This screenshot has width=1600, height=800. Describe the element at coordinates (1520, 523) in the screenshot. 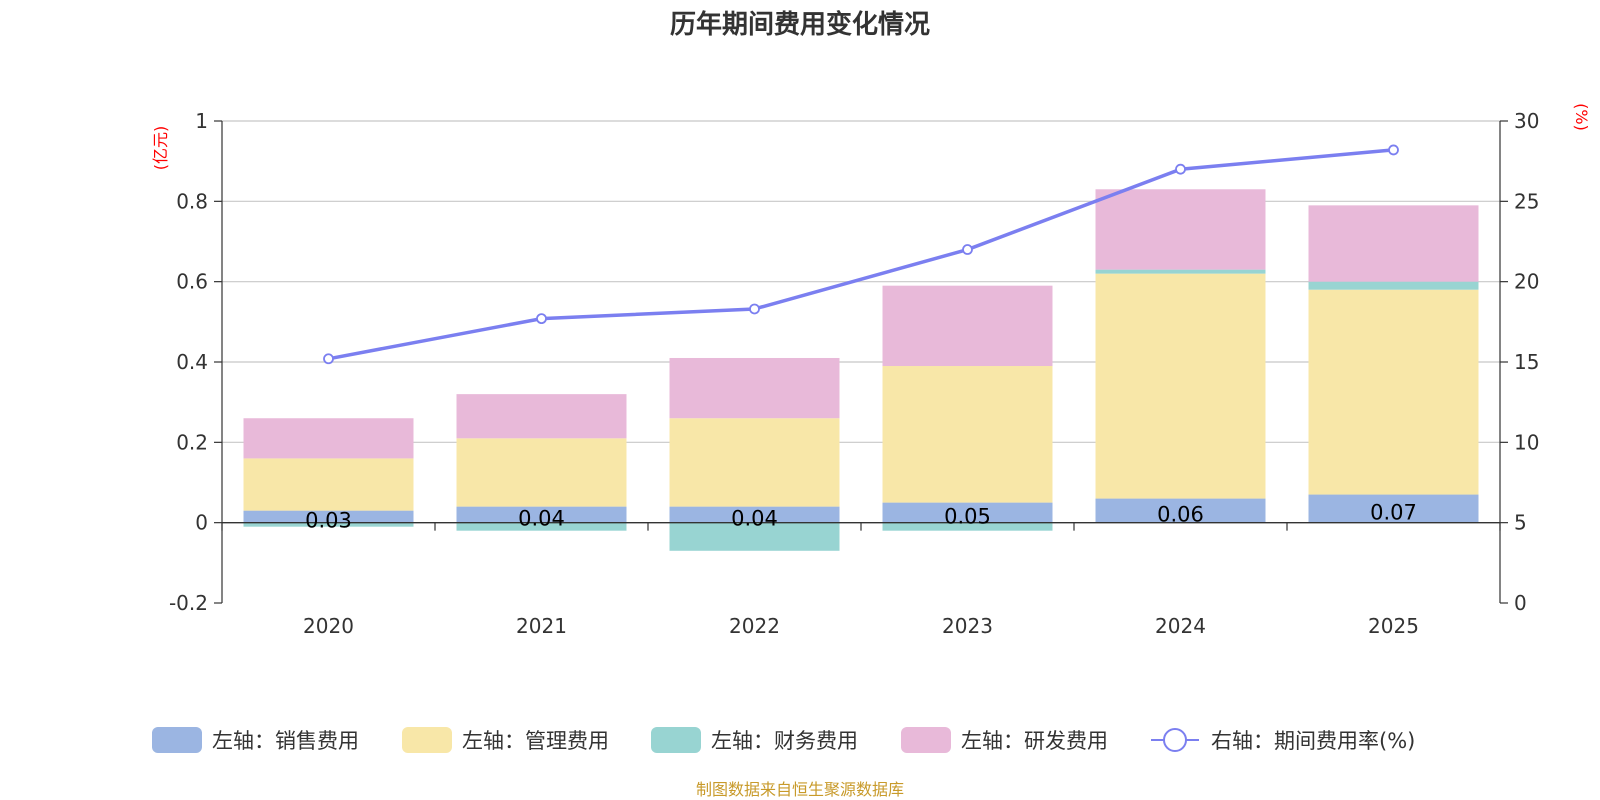

I see `right-axis-tick-label: 5` at that location.